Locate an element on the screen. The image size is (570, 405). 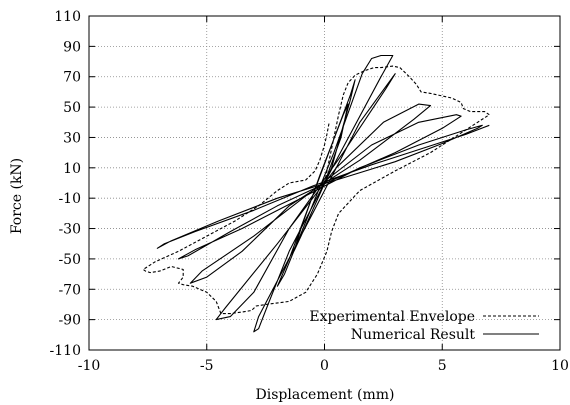
y-tick-label: 70 is located at coordinates (72, 78).